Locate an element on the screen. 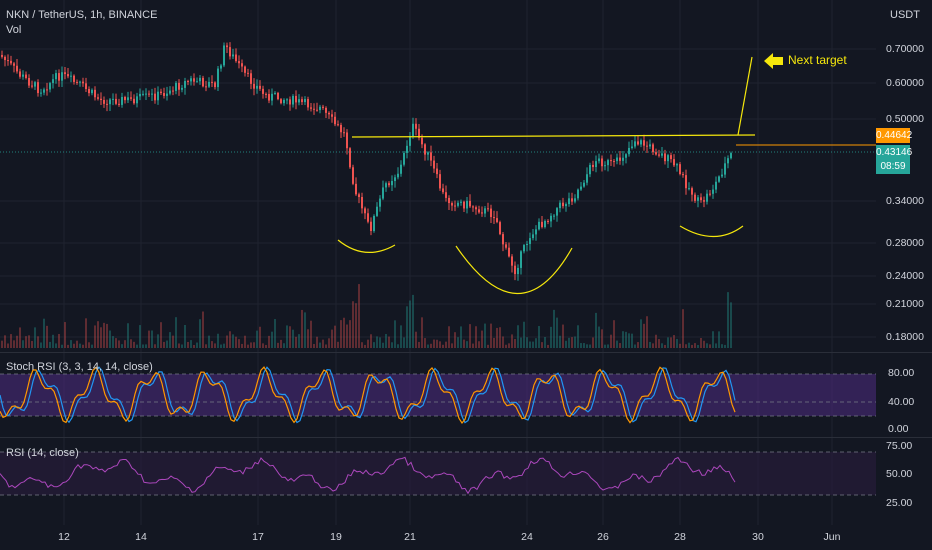 The width and height of the screenshot is (932, 550). stoch-tick: 80.00 is located at coordinates (901, 373).